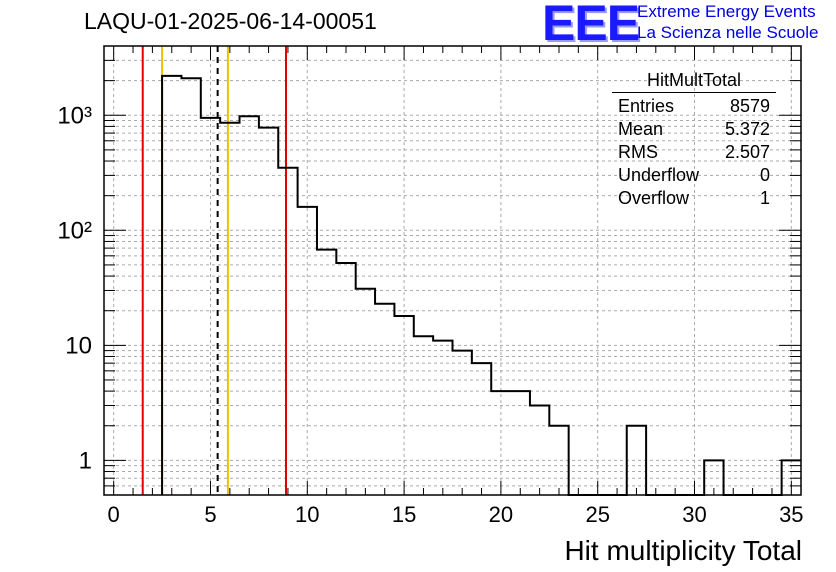 The width and height of the screenshot is (836, 572). I want to click on stats-label: RMS, so click(638, 152).